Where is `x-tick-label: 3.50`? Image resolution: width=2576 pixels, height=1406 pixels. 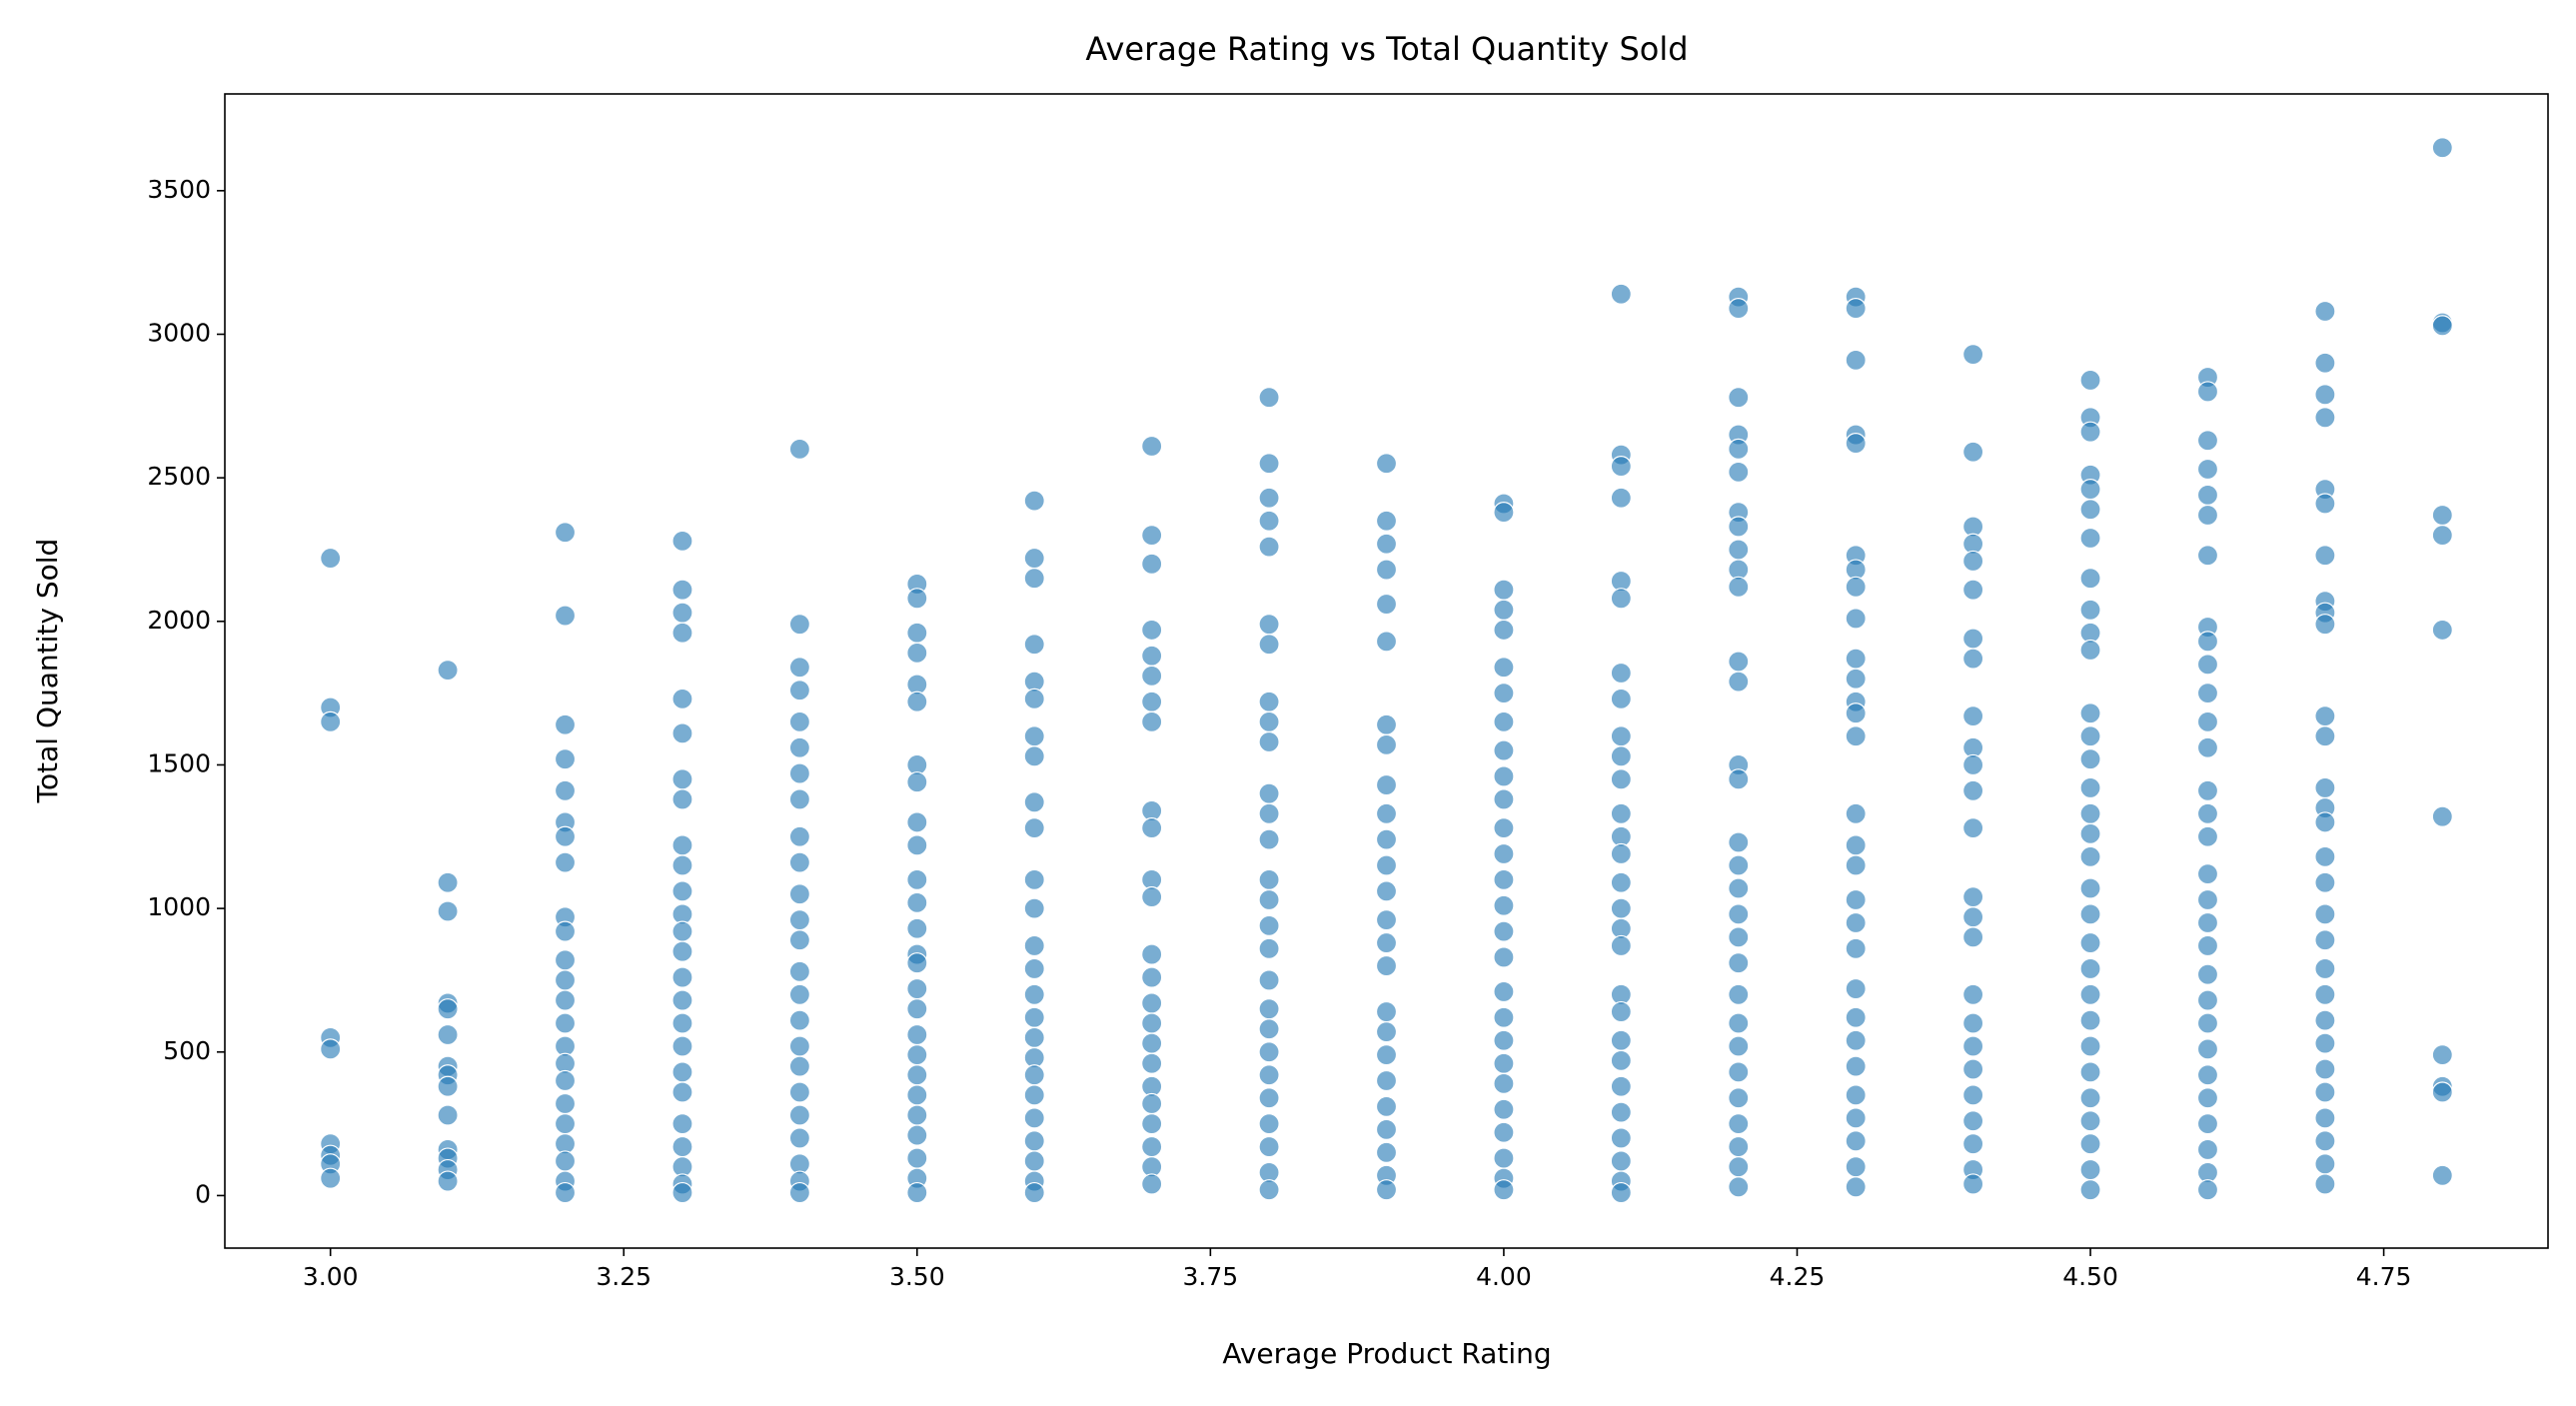 x-tick-label: 3.50 is located at coordinates (917, 1277).